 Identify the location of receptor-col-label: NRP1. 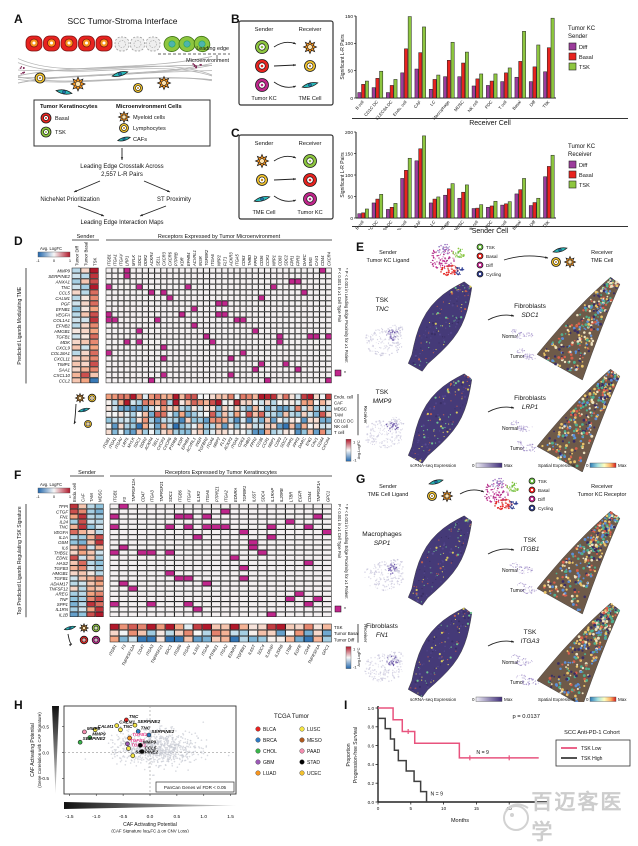
(273, 260).